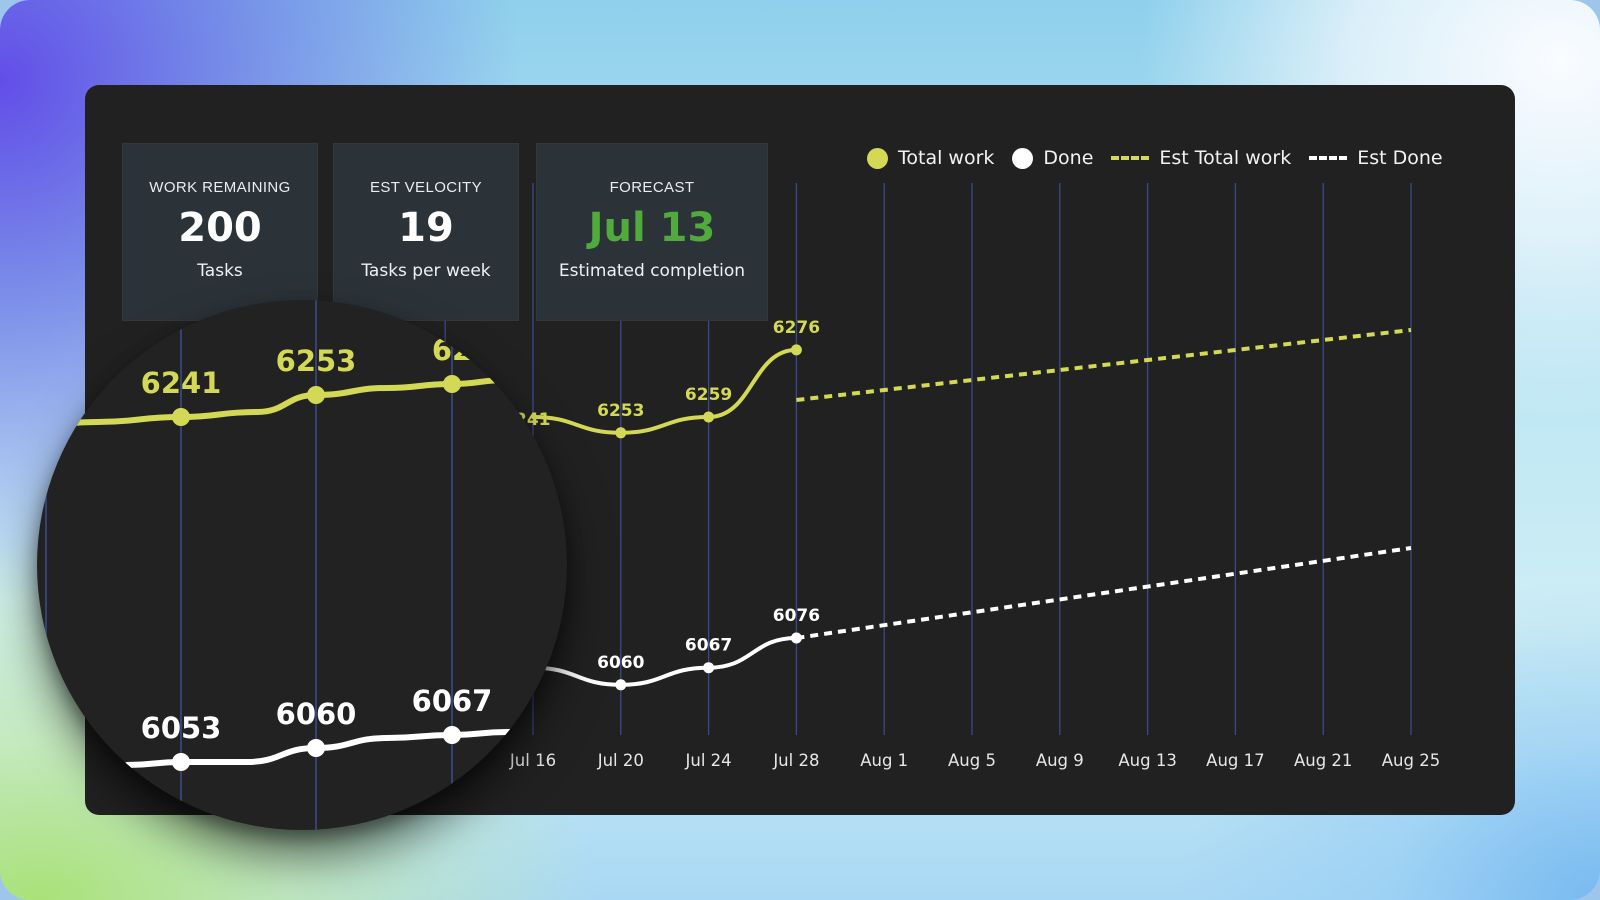 The image size is (1600, 900). I want to click on x-tick-label: Aug 13, so click(1147, 760).